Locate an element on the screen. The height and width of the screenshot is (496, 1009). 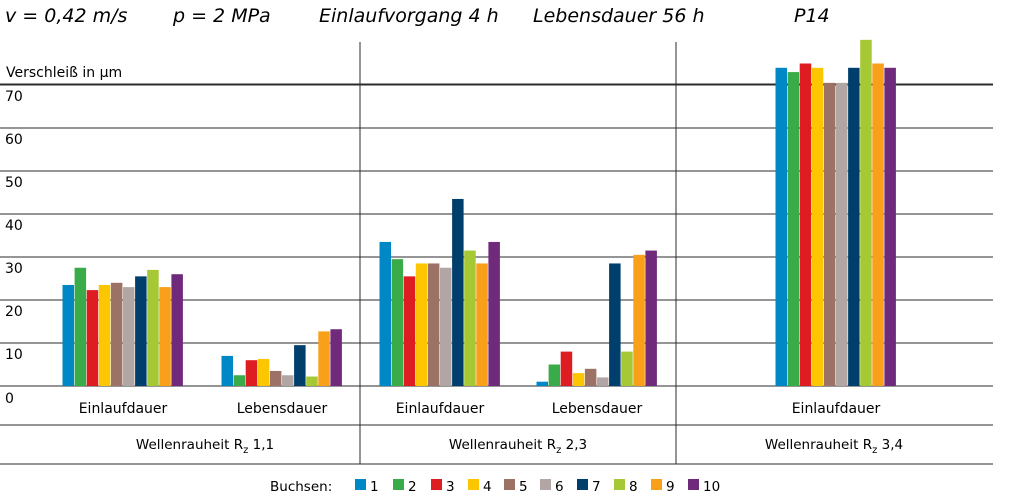
header-part: Einlaufvorgang 4 h is located at coordinates (409, 16).